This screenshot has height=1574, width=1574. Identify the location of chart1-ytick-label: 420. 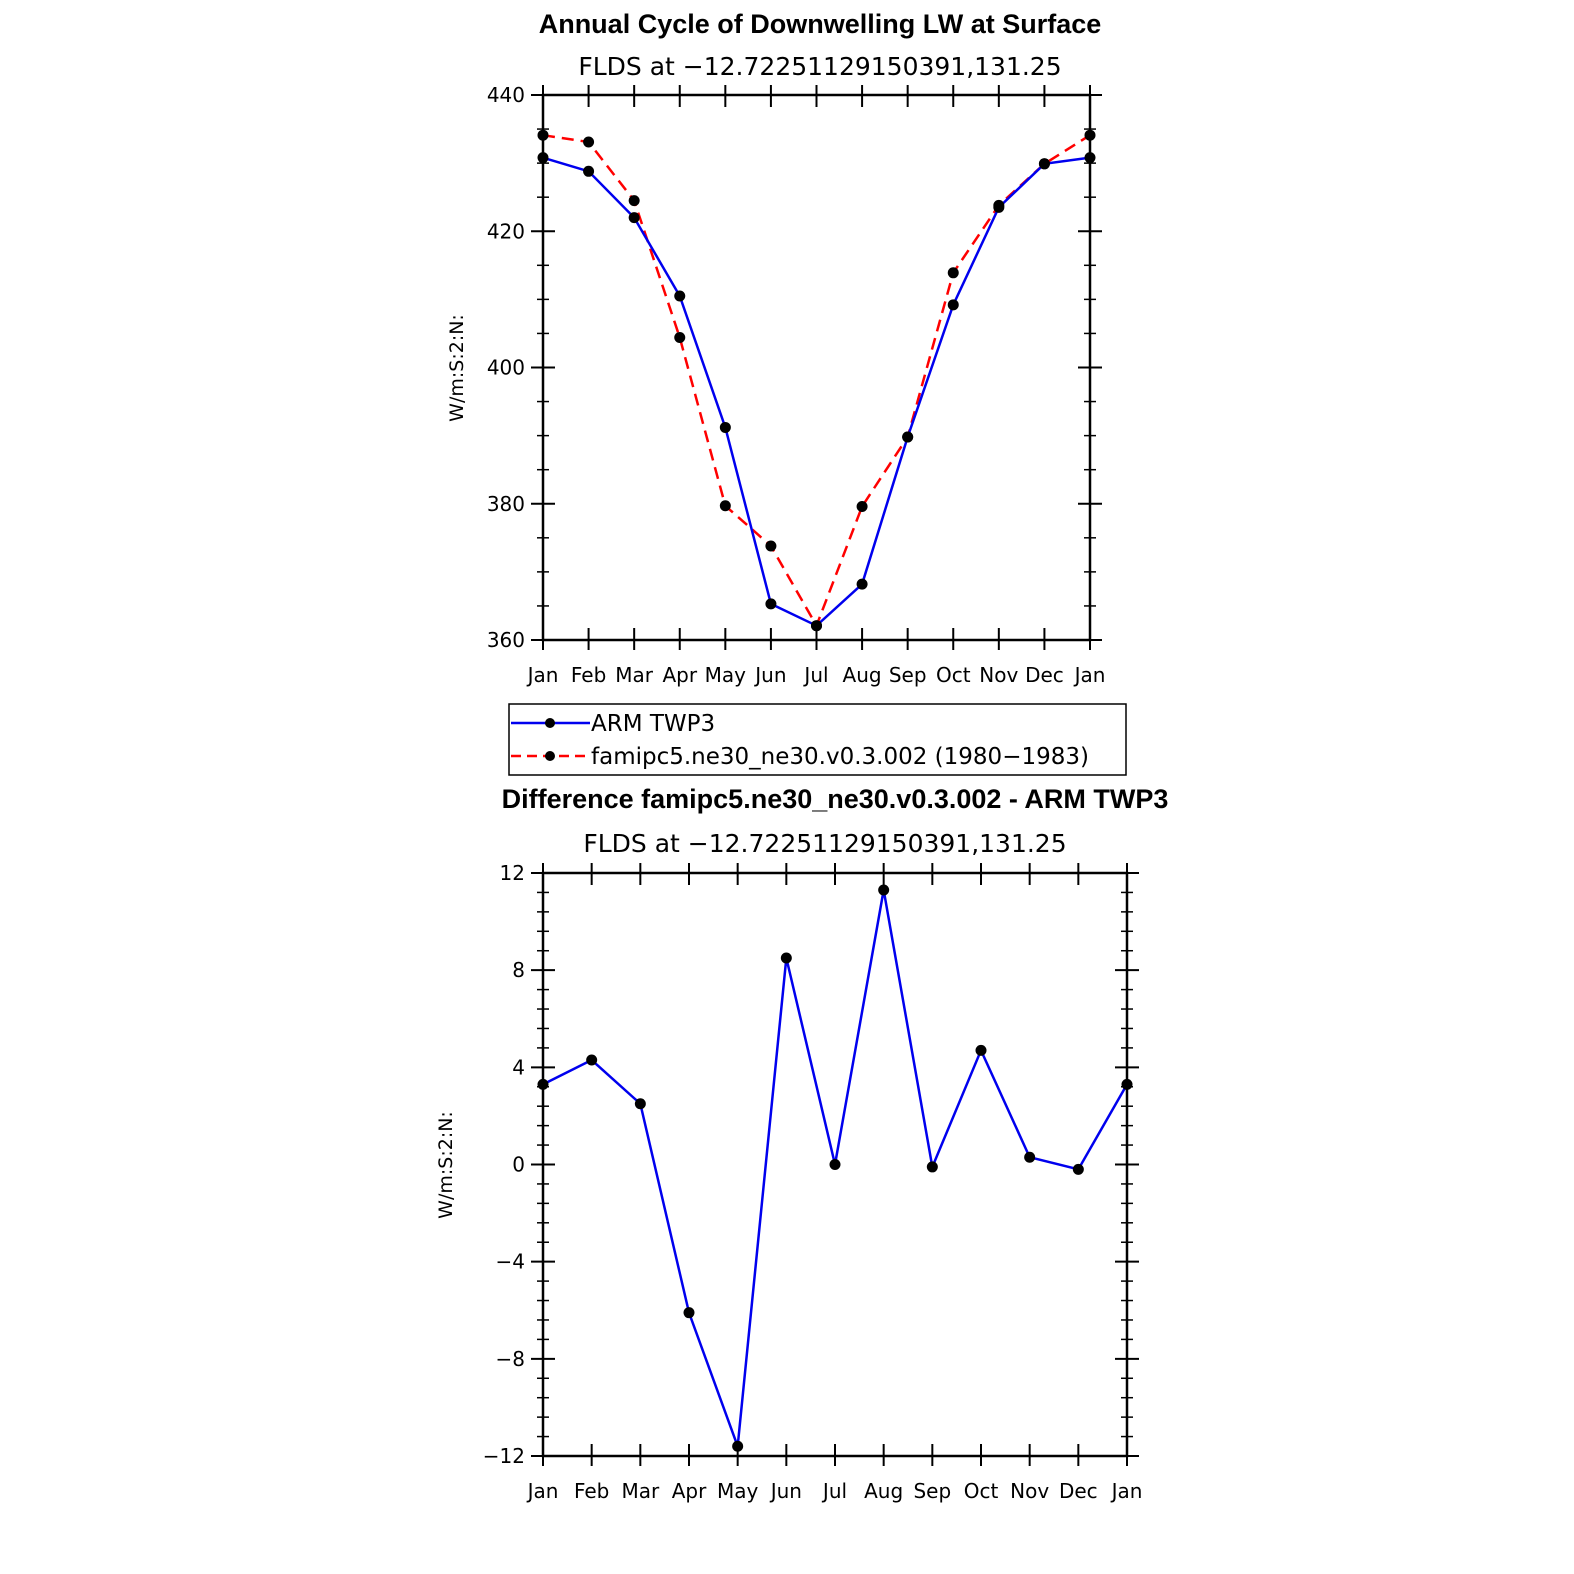
(506, 231).